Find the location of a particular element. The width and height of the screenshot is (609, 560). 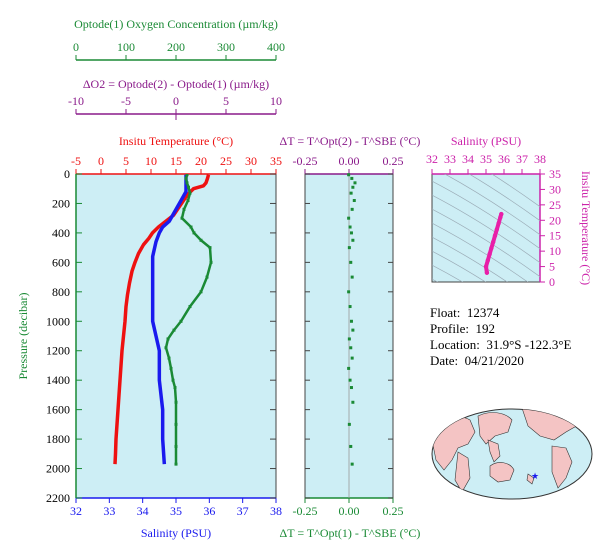

ts-y-tick-label-7: 35 is located at coordinates (555, 174).